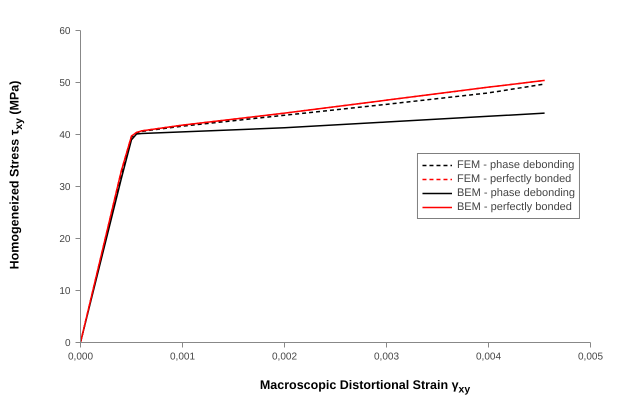 This screenshot has width=640, height=409. I want to click on y-tick-label: 40, so click(65, 135).